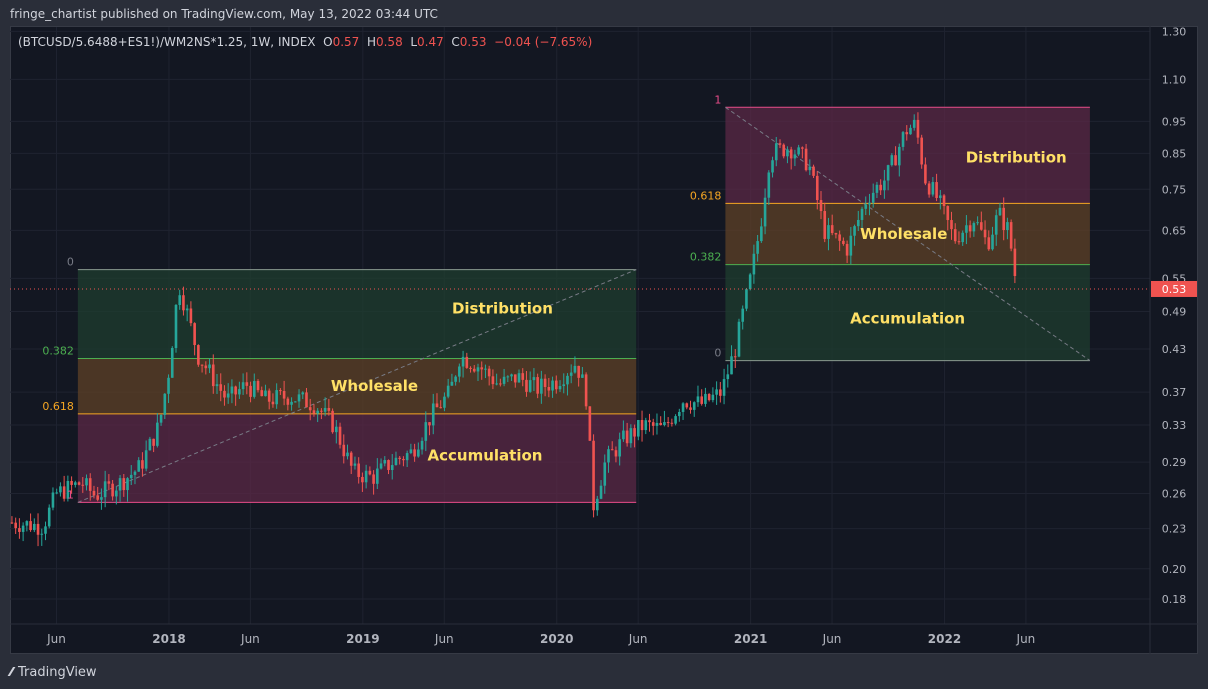 Image resolution: width=1208 pixels, height=689 pixels. What do you see at coordinates (907, 318) in the screenshot?
I see `zone-label-accumulation: Accumulation` at bounding box center [907, 318].